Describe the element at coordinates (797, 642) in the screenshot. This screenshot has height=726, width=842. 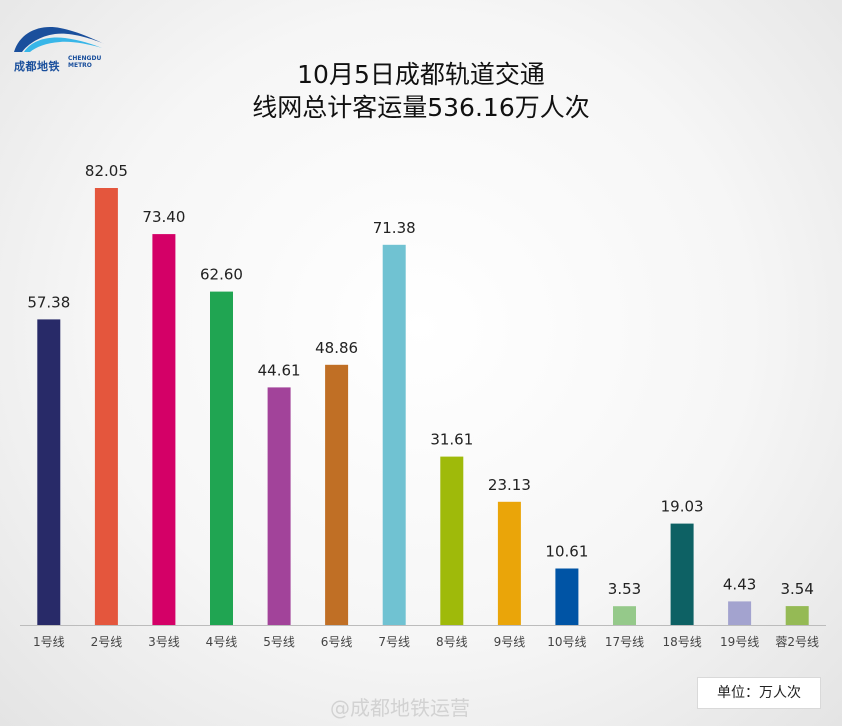
I see `x-tick-label-13: 蓉2号线` at that location.